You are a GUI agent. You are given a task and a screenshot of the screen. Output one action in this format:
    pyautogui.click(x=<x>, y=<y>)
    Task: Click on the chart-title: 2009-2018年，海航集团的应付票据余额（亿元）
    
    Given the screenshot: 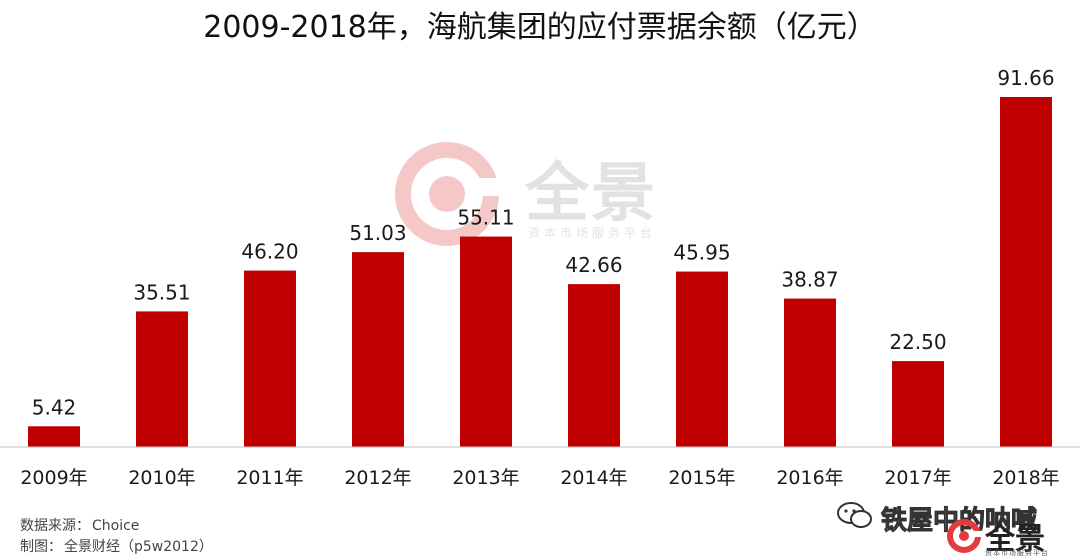 What is the action you would take?
    pyautogui.click(x=540, y=27)
    